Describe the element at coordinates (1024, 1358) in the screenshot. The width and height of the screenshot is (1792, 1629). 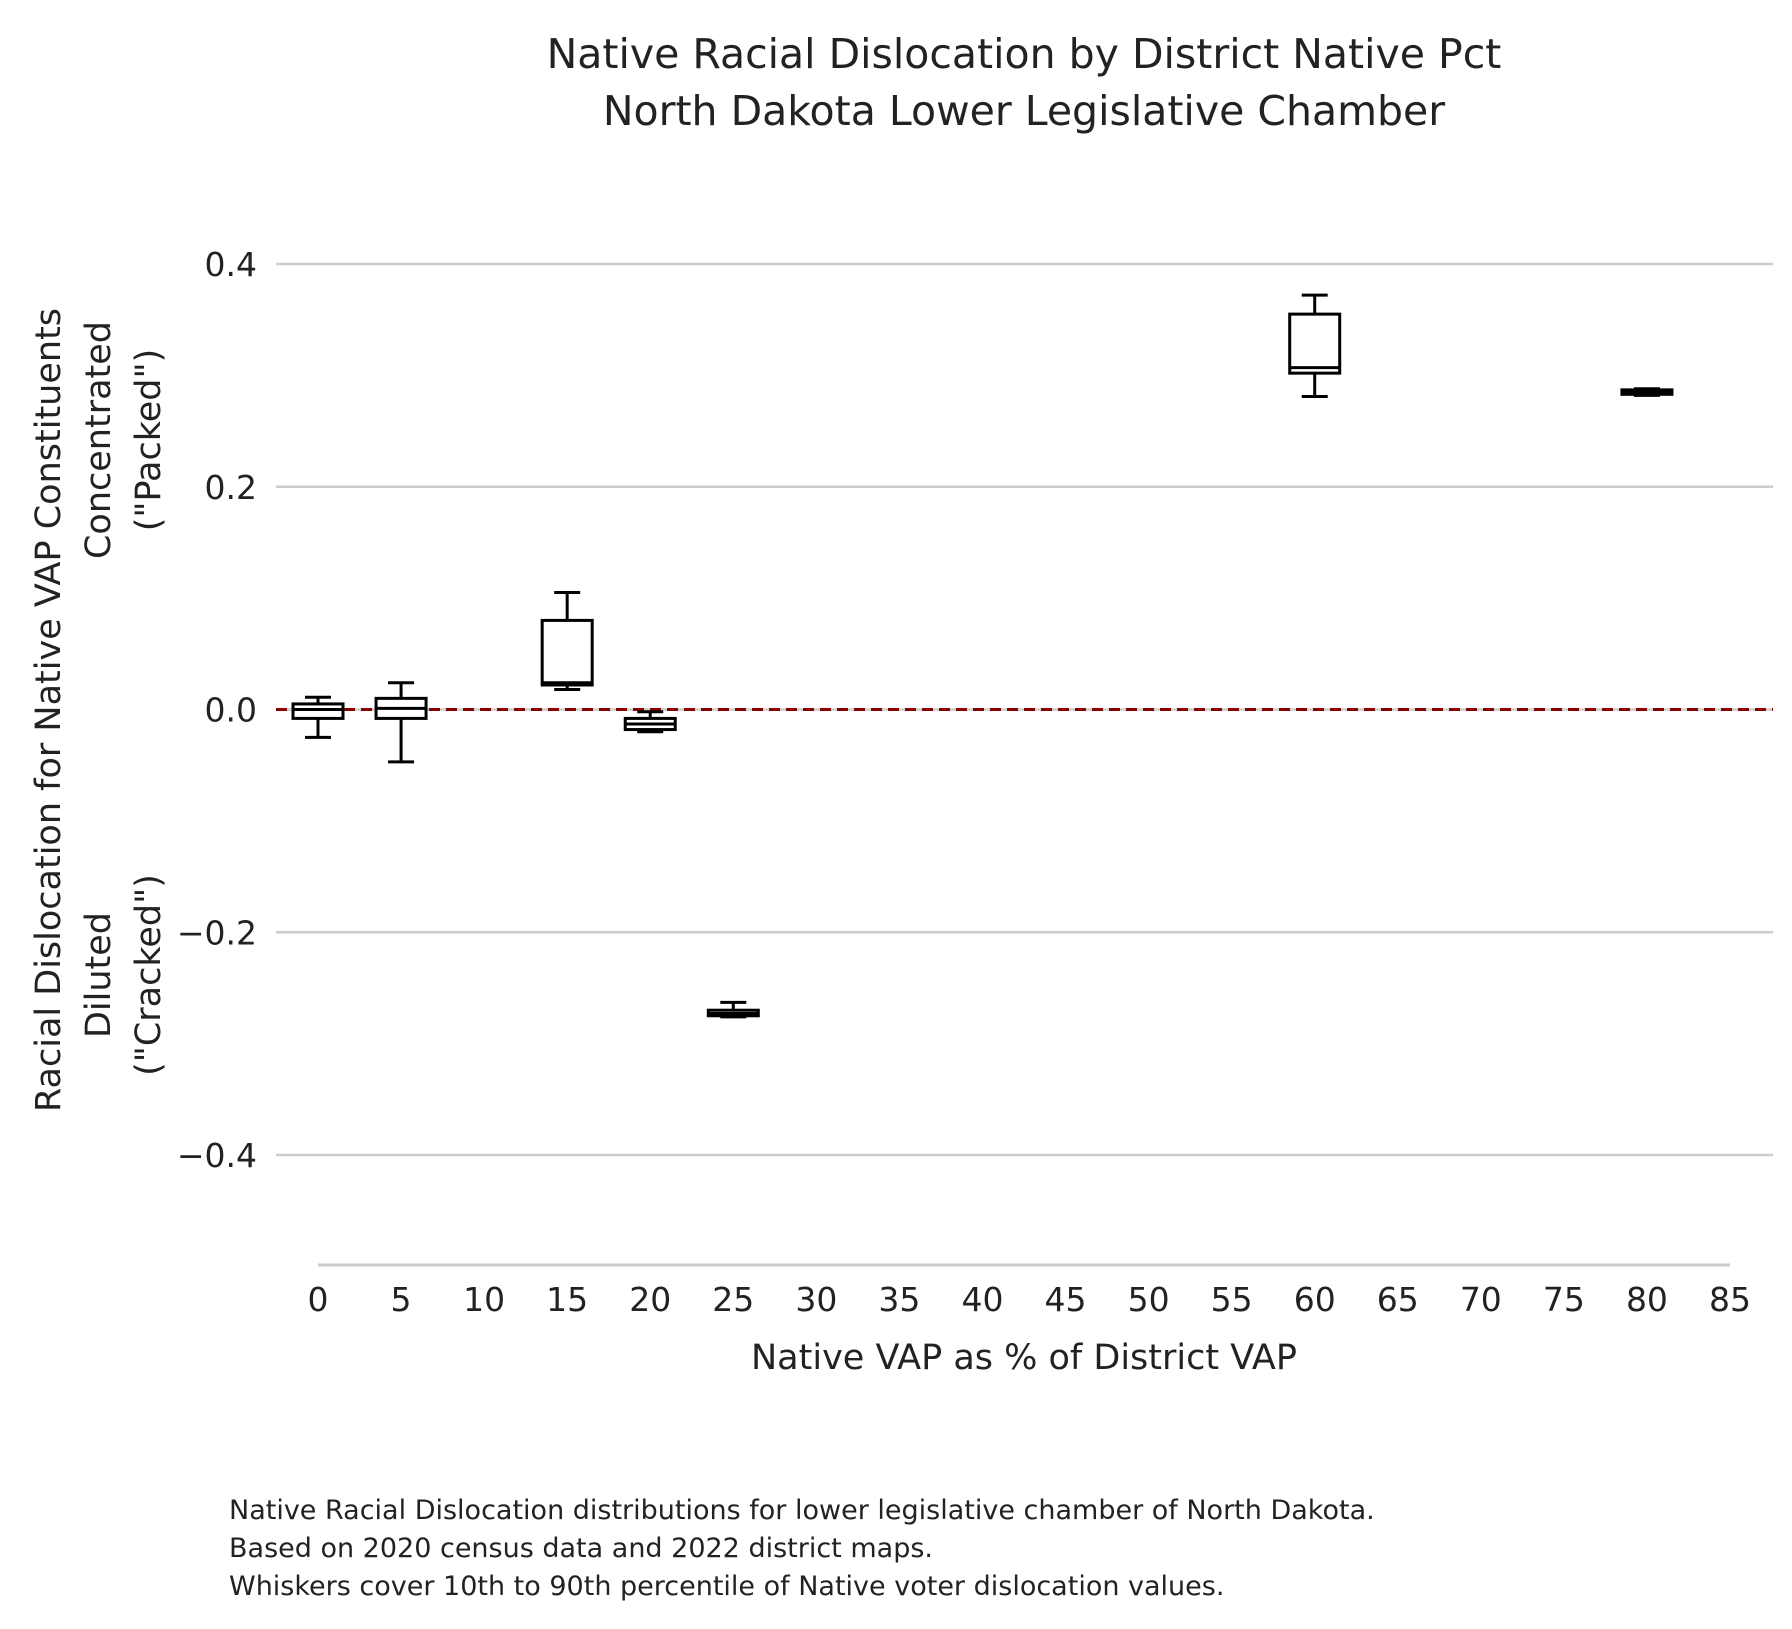
I see `x-axis-label: Native VAP as % of District VAP` at that location.